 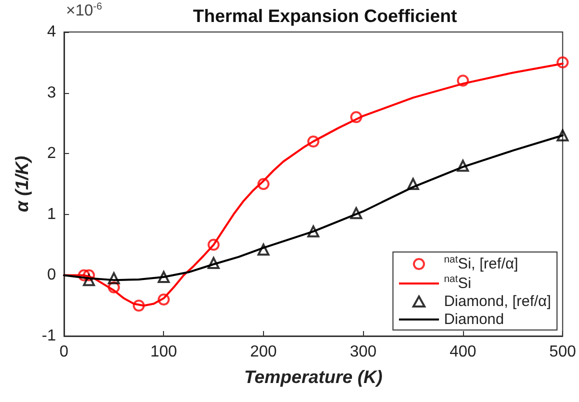 I want to click on y-tick-label: 0, so click(x=51, y=275).